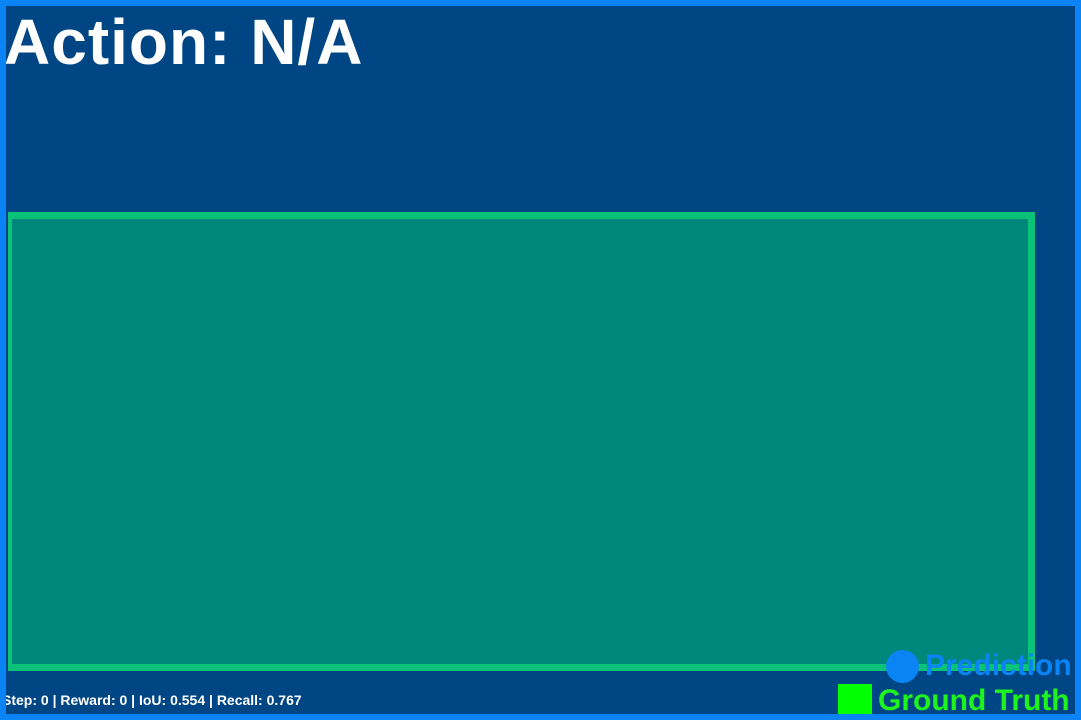 This screenshot has width=1081, height=720. I want to click on action-title: Action: N/A, so click(183, 42).